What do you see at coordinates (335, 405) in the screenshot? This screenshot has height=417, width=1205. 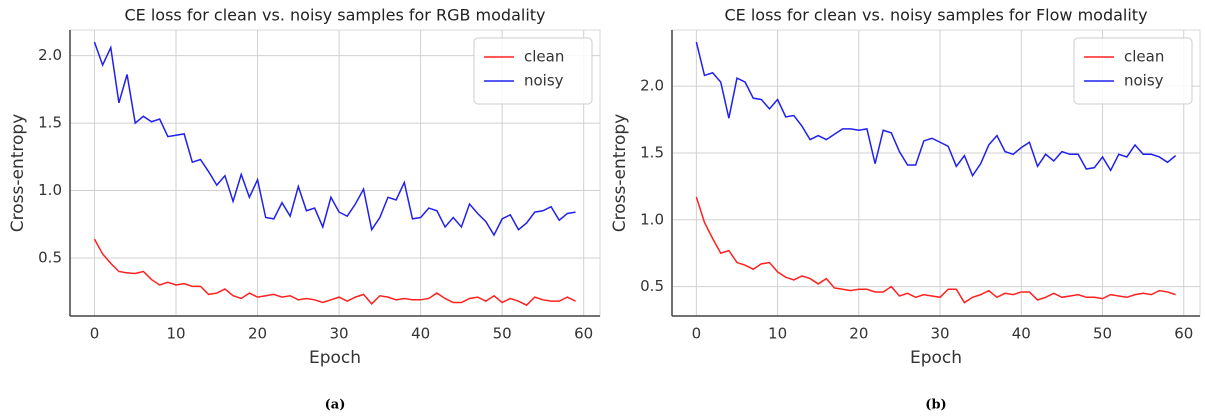 I see `caption: (a)` at bounding box center [335, 405].